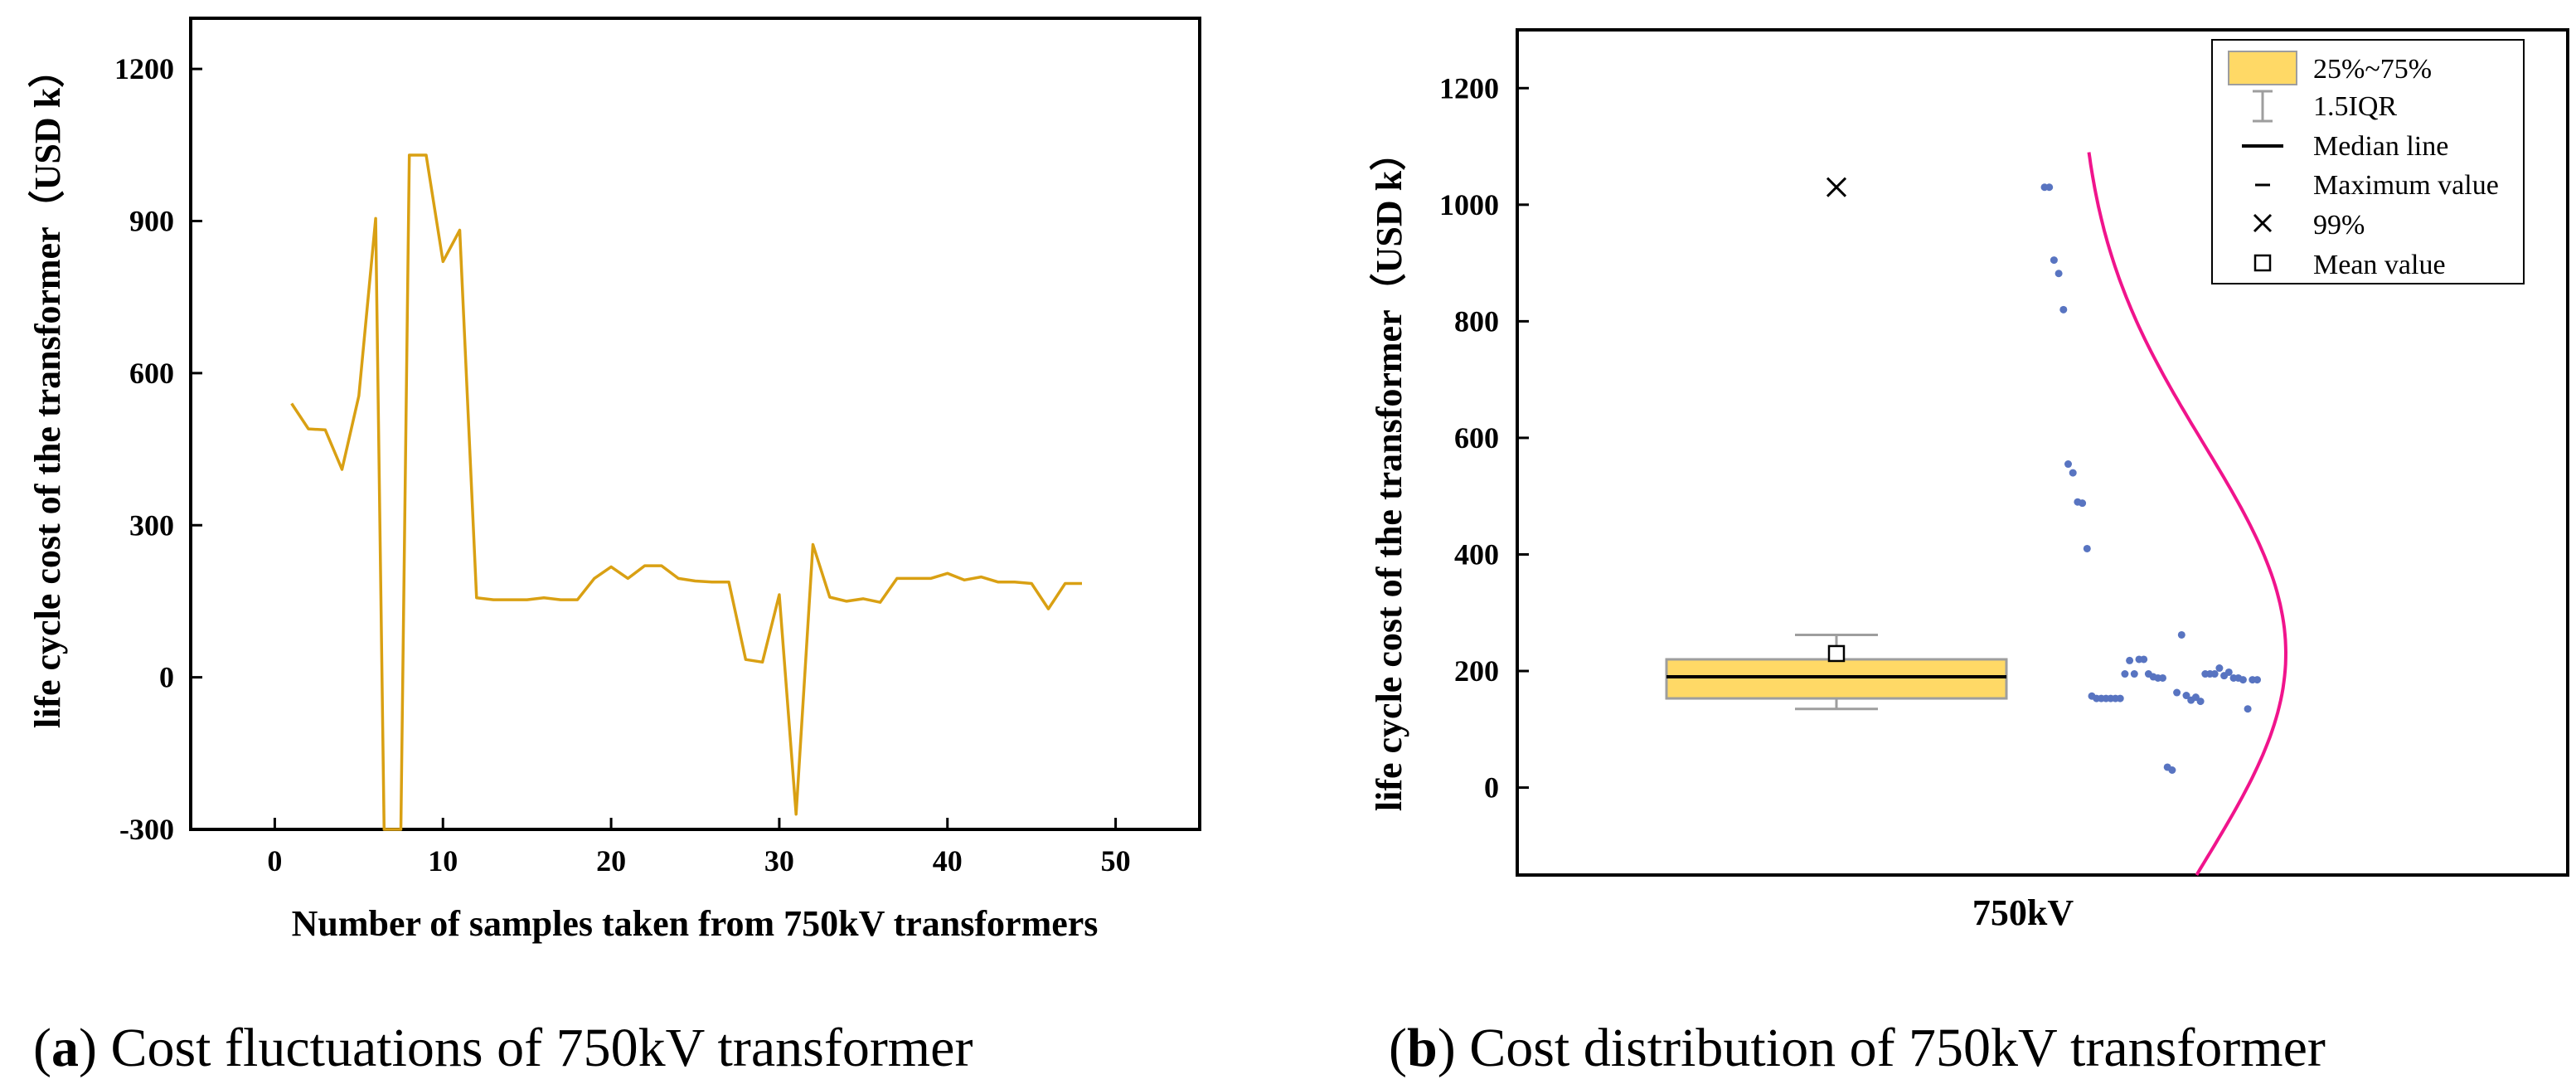  Describe the element at coordinates (2355, 106) in the screenshot. I see `legend-label: 1.5IQR` at that location.